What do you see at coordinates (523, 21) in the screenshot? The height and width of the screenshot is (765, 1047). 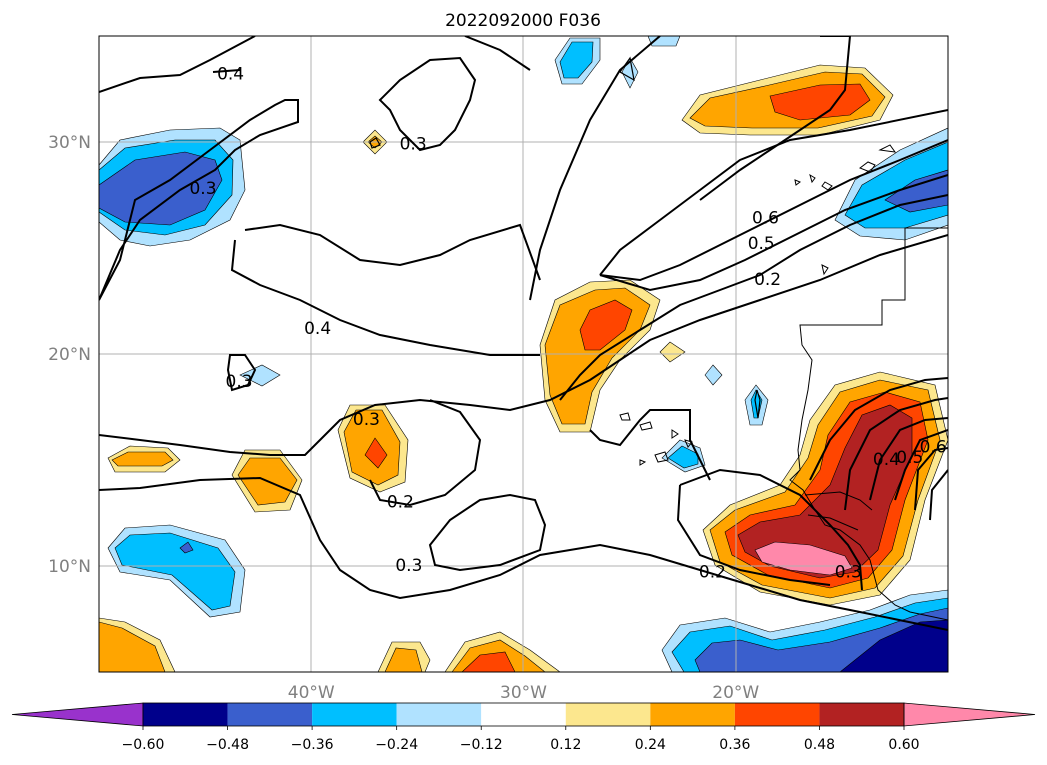 I see `map-title: 2022092000 F036` at bounding box center [523, 21].